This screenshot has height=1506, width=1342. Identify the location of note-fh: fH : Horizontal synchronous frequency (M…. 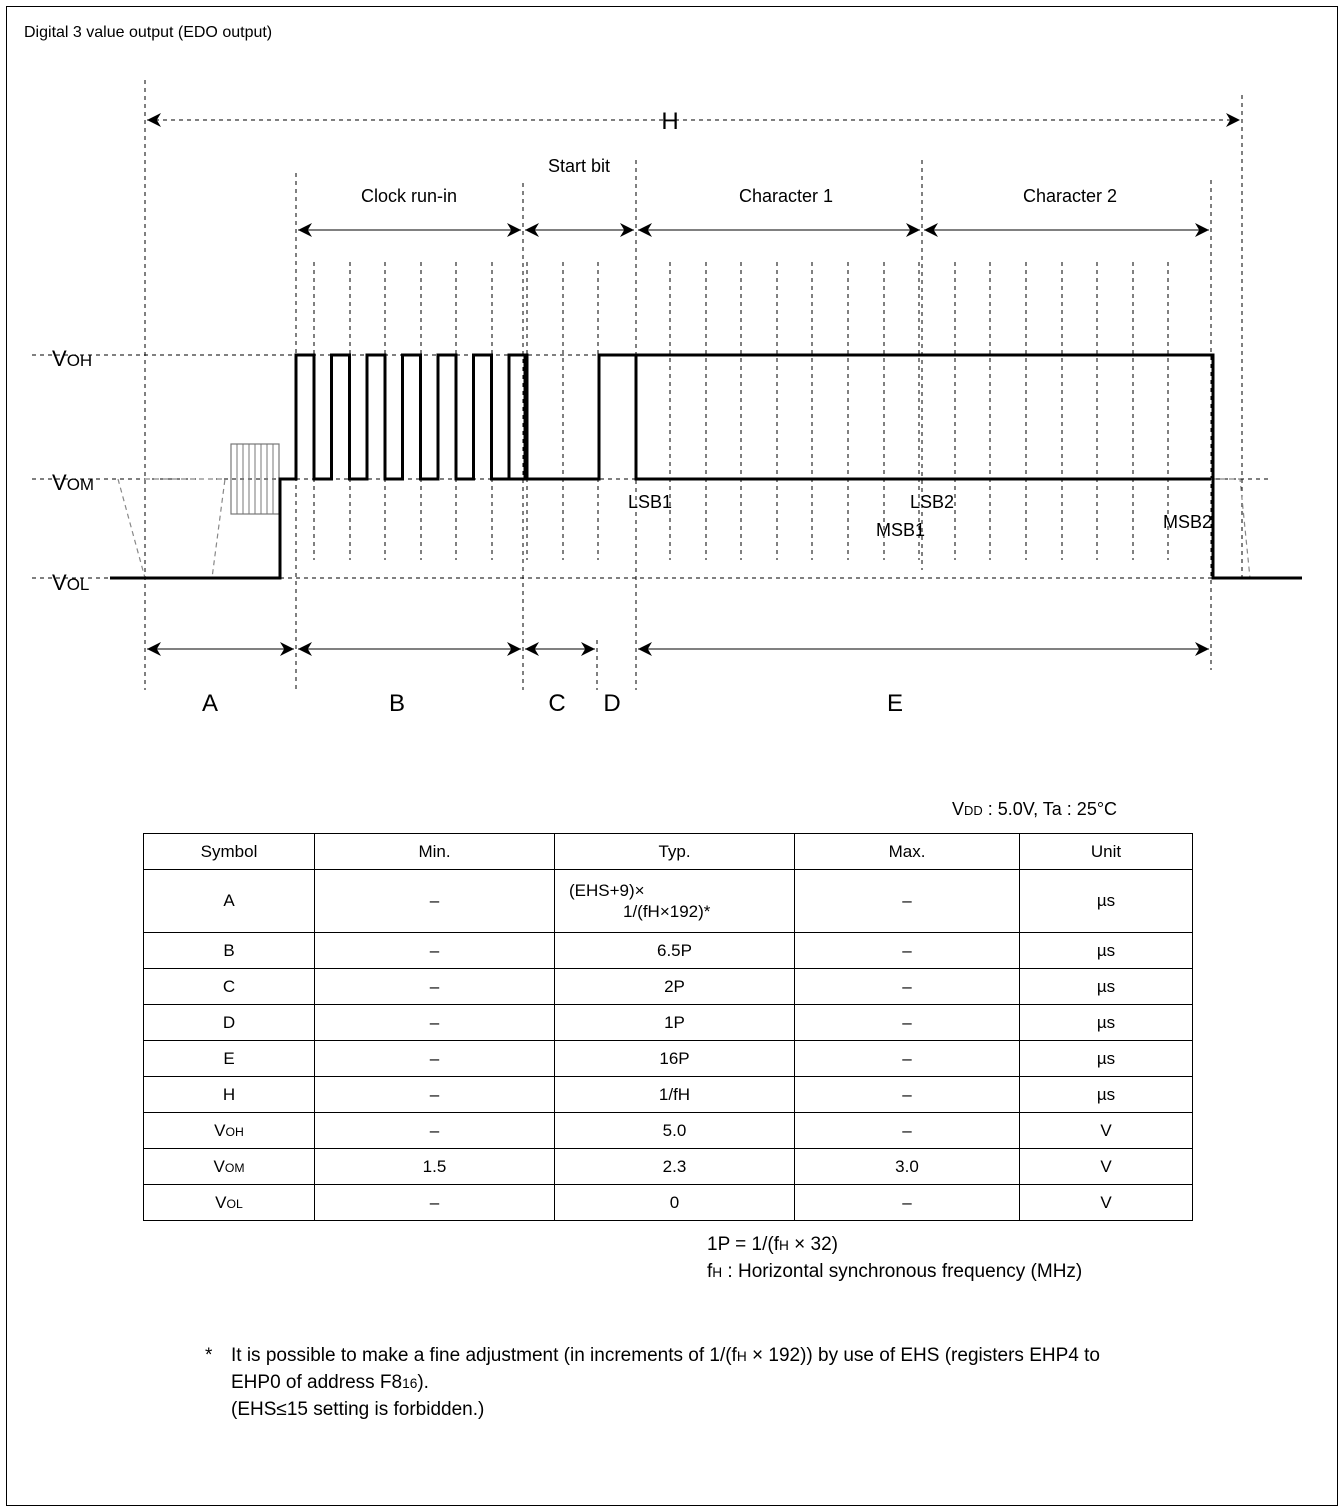
(895, 1271).